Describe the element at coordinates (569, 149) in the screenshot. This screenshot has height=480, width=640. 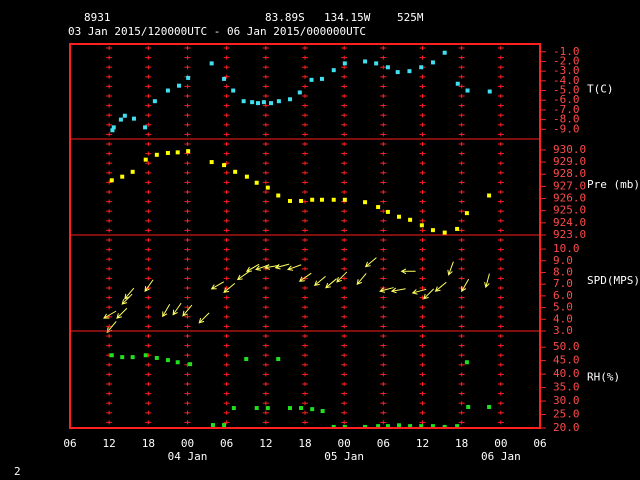
I see `y-tick-label: 930.0` at that location.